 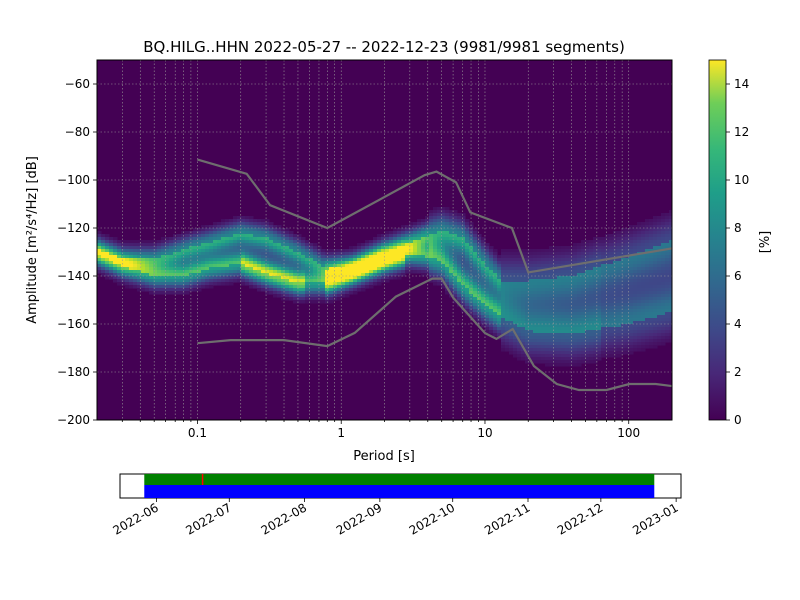 What do you see at coordinates (738, 420) in the screenshot?
I see `colorbar-tick-label: 0` at bounding box center [738, 420].